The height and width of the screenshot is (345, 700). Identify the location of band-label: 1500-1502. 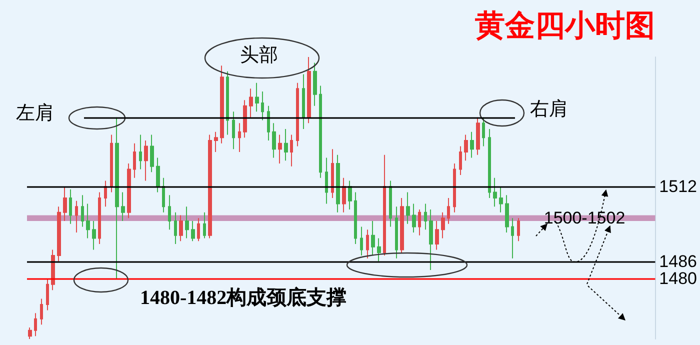
(585, 218).